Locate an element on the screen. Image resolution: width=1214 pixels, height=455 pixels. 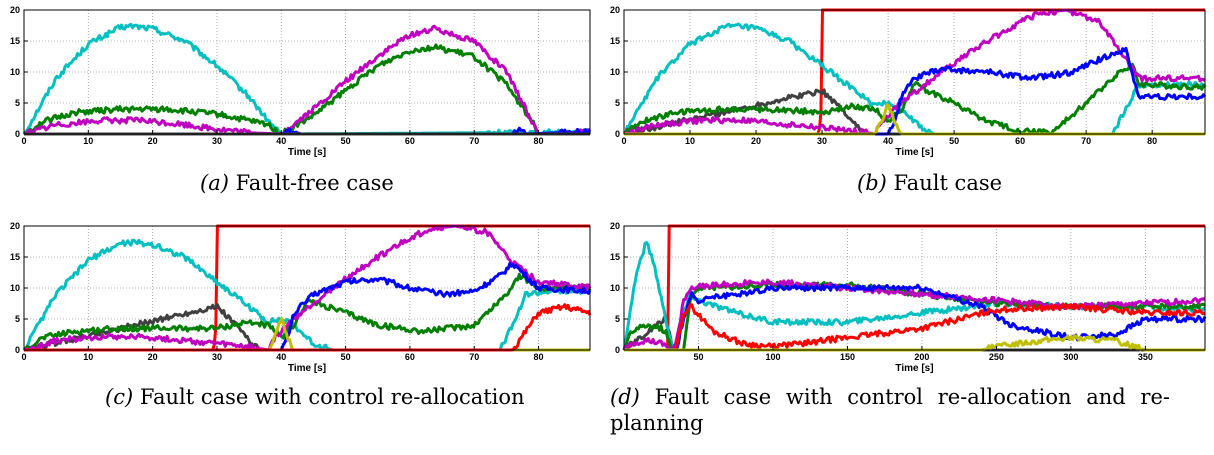
caption-a: (a) Fault-free case is located at coordinates (297, 183).